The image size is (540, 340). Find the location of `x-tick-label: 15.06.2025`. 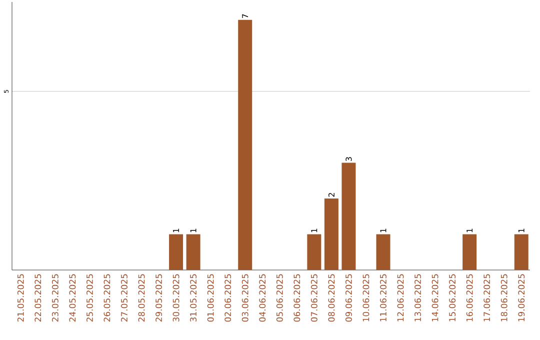

x-tick-label: 15.06.2025 is located at coordinates (452, 298).